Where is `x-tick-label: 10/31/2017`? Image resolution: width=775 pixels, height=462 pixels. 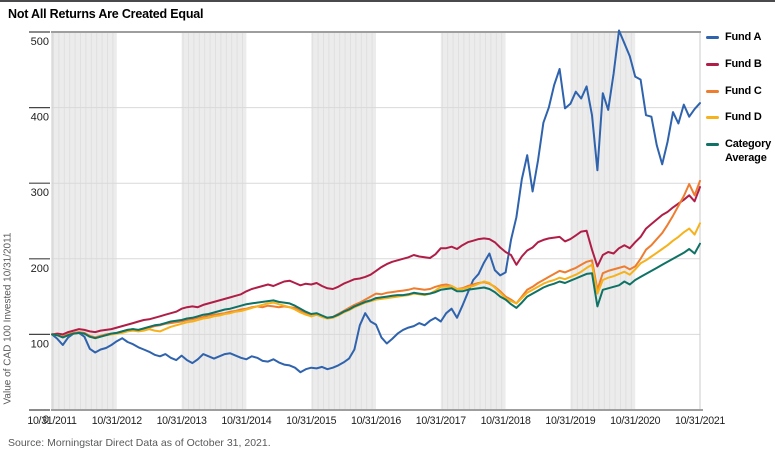
x-tick-label: 10/31/2017 is located at coordinates (441, 421).